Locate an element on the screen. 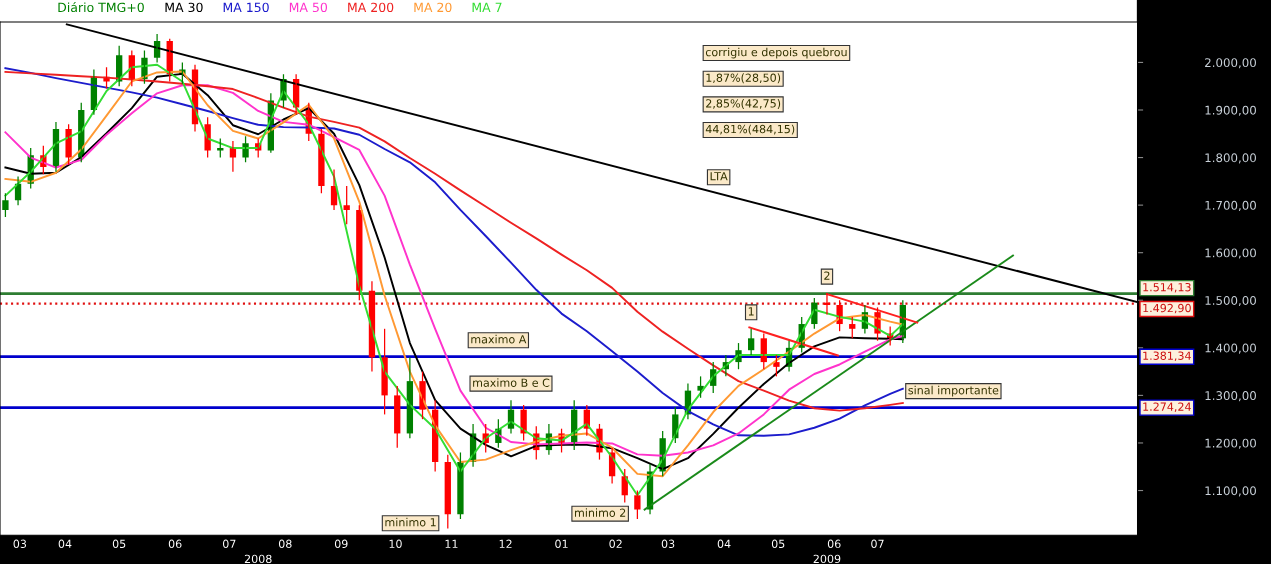 The image size is (1271, 564). y-tick-label: 1.100,00 is located at coordinates (1230, 491).